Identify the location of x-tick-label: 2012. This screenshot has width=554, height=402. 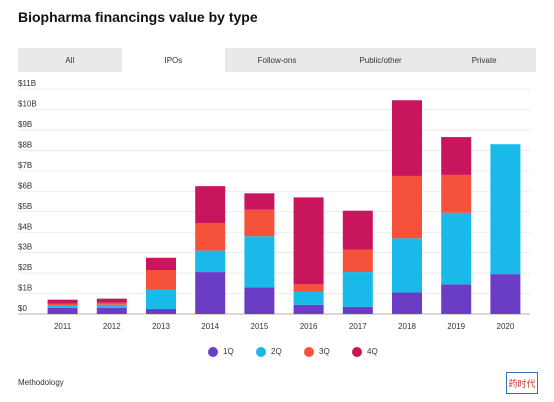
(112, 326).